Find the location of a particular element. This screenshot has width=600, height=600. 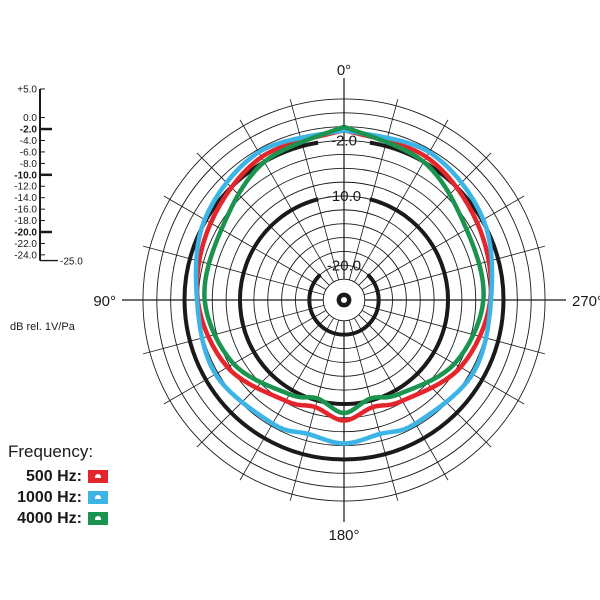

angle-label: 90° is located at coordinates (104, 301).